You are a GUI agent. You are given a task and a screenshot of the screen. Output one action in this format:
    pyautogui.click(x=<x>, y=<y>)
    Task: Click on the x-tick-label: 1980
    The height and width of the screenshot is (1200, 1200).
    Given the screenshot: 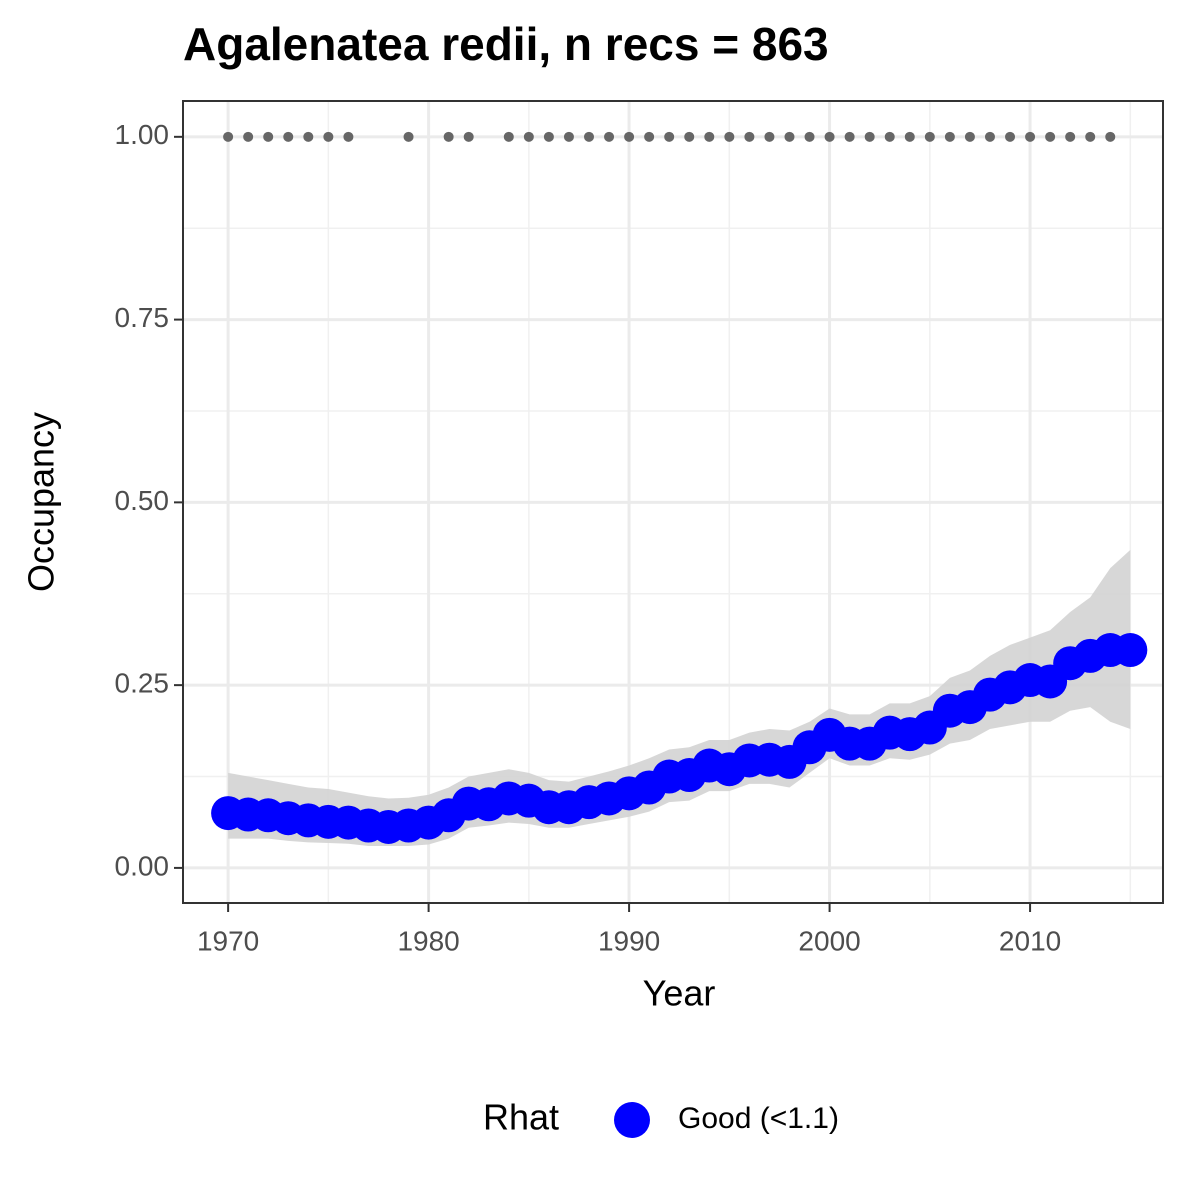 What is the action you would take?
    pyautogui.click(x=428, y=940)
    